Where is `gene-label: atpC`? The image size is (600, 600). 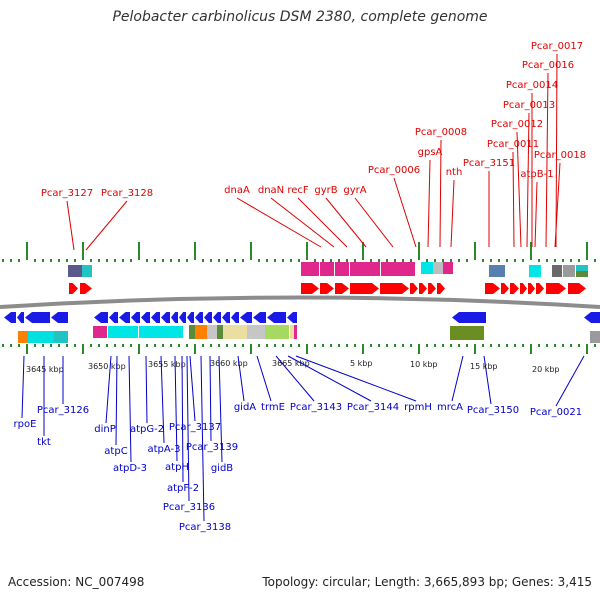 gene-label: atpC is located at coordinates (115, 451).